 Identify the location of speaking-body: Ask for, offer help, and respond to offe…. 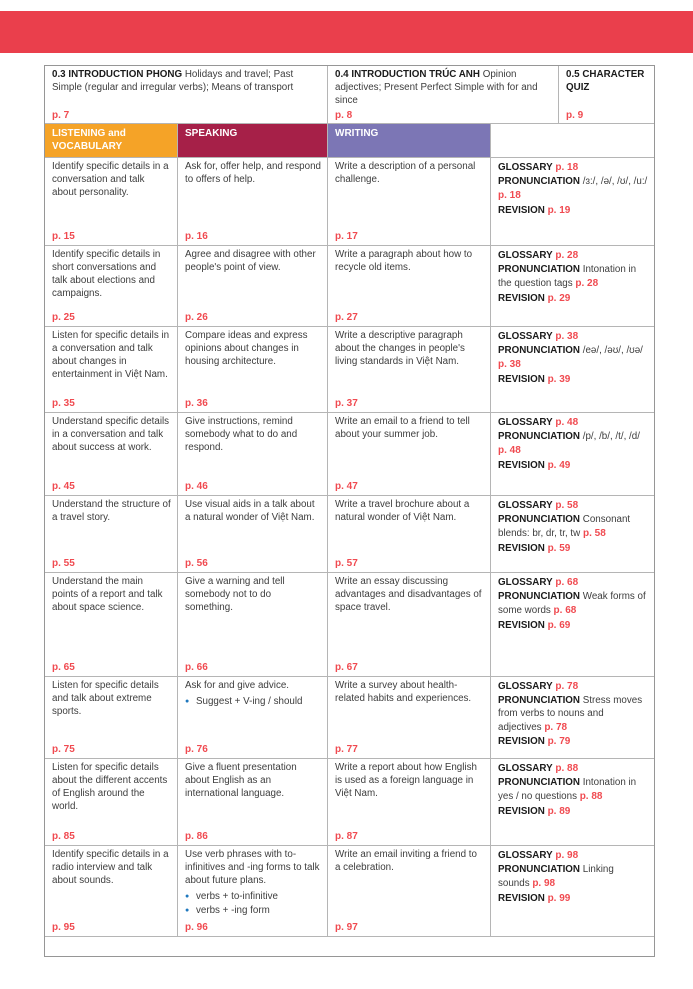
(253, 174).